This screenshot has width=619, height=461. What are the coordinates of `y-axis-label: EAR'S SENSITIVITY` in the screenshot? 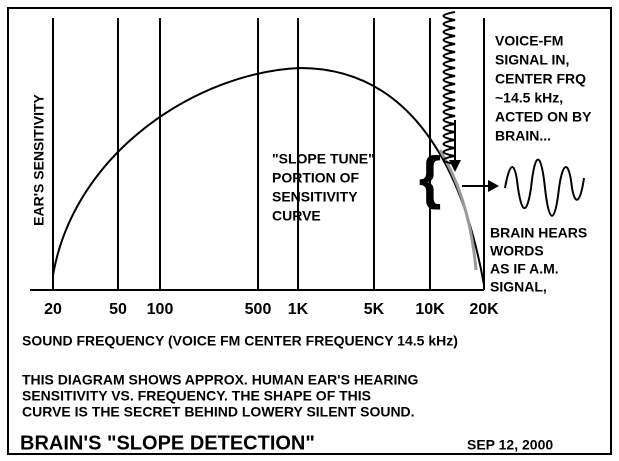 It's located at (39, 159).